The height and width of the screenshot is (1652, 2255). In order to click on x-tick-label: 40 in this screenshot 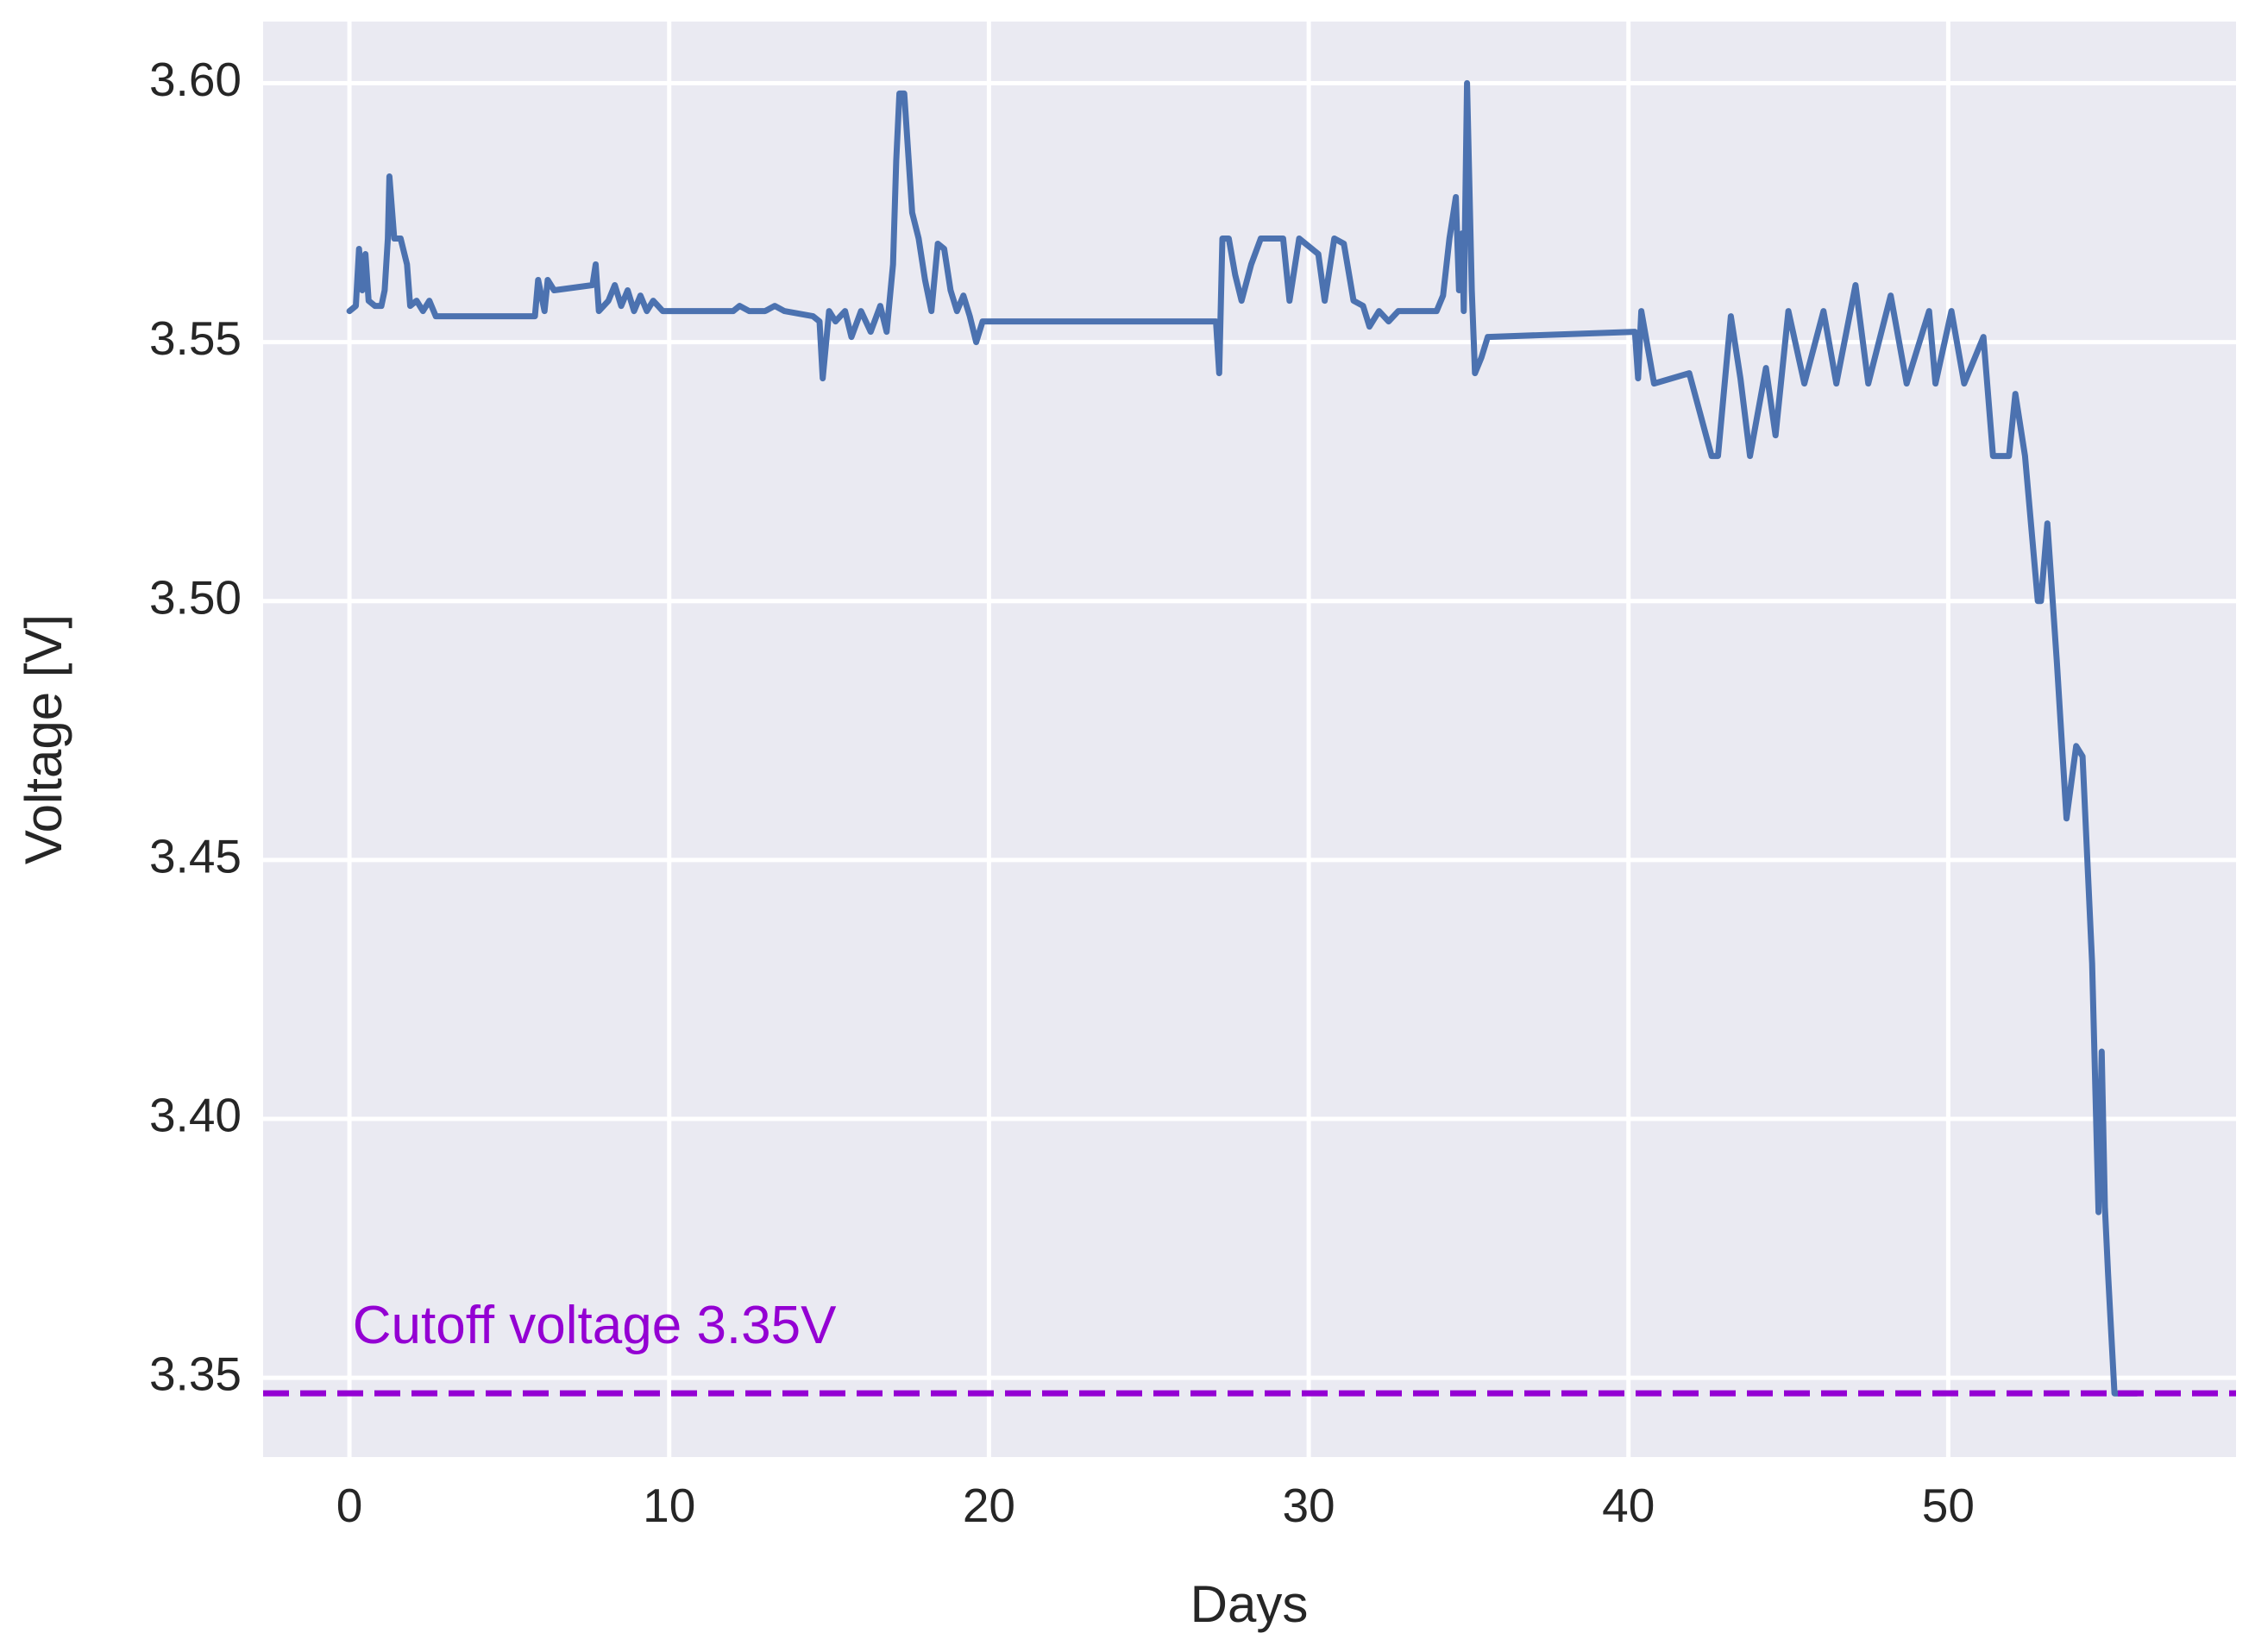, I will do `click(1628, 1505)`.